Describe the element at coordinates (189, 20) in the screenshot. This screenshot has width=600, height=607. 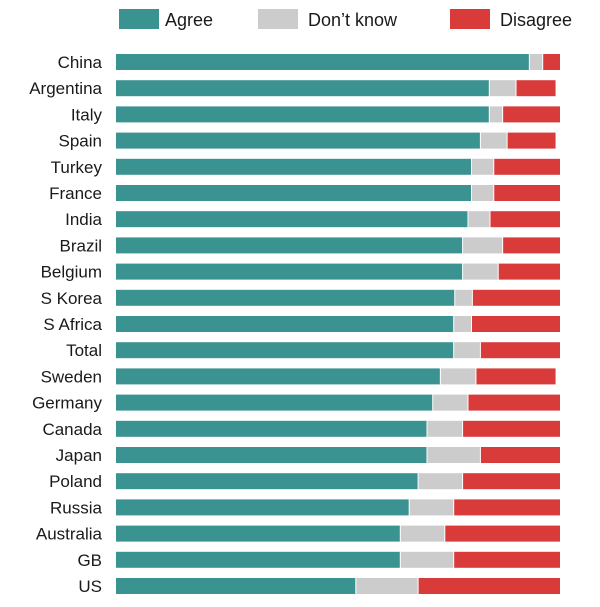
I see `legend-label-agree: Agree` at that location.